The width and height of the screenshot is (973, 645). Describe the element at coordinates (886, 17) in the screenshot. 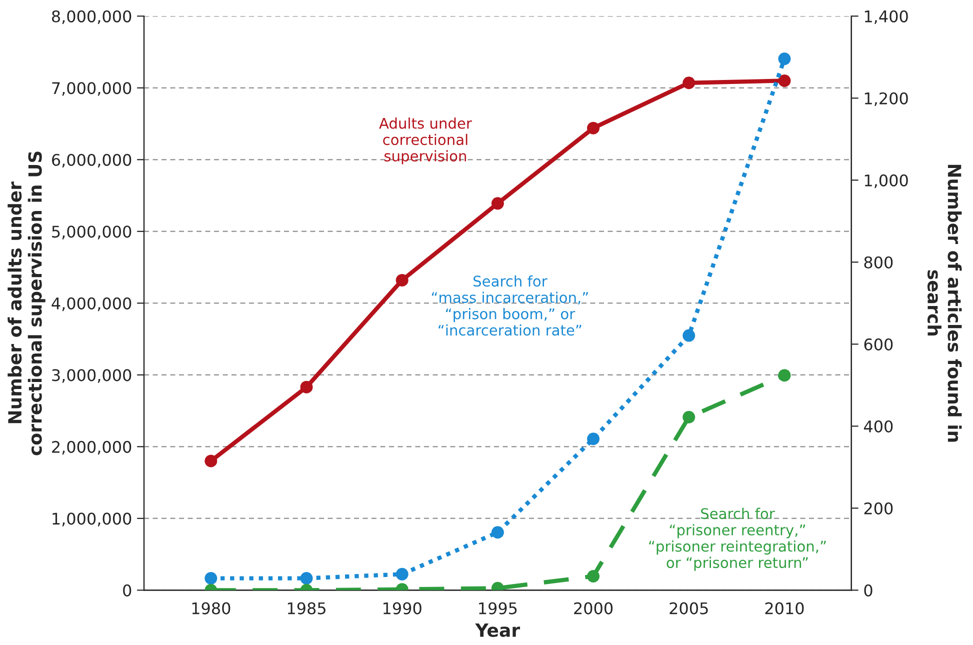

I see `y2-tick-label: 1,400` at that location.